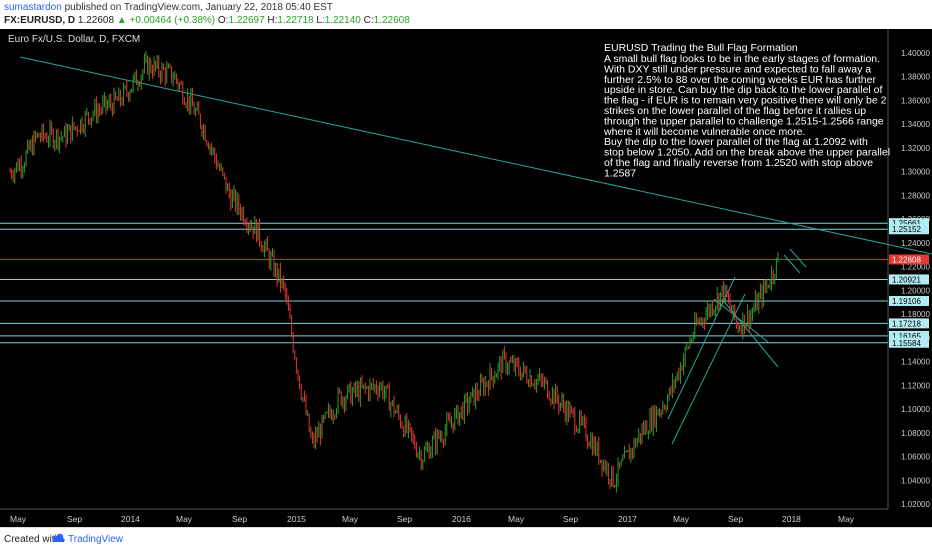  I want to click on low-label: L:, so click(320, 20).